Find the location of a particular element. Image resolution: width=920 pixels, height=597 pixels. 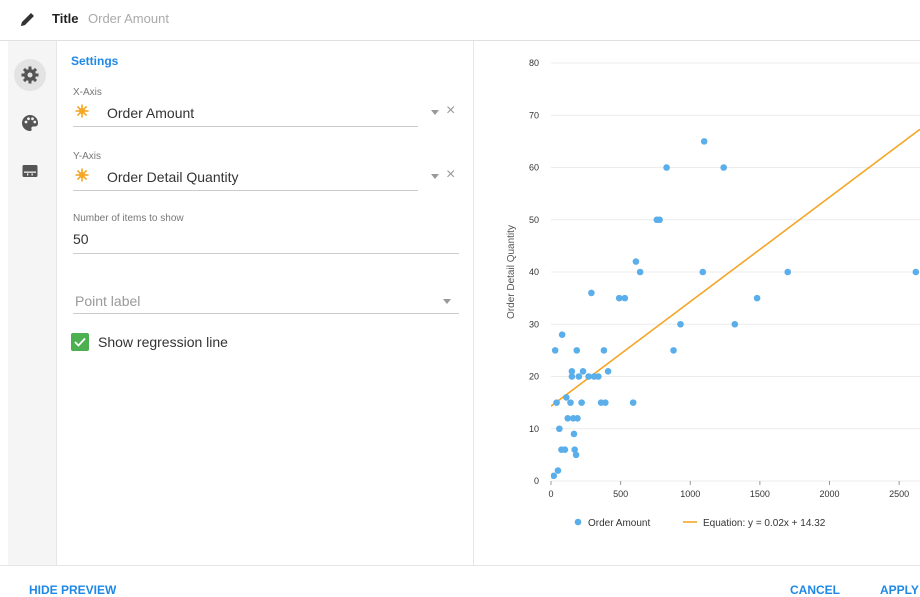

x-axis-value: Order Amount is located at coordinates (151, 113).